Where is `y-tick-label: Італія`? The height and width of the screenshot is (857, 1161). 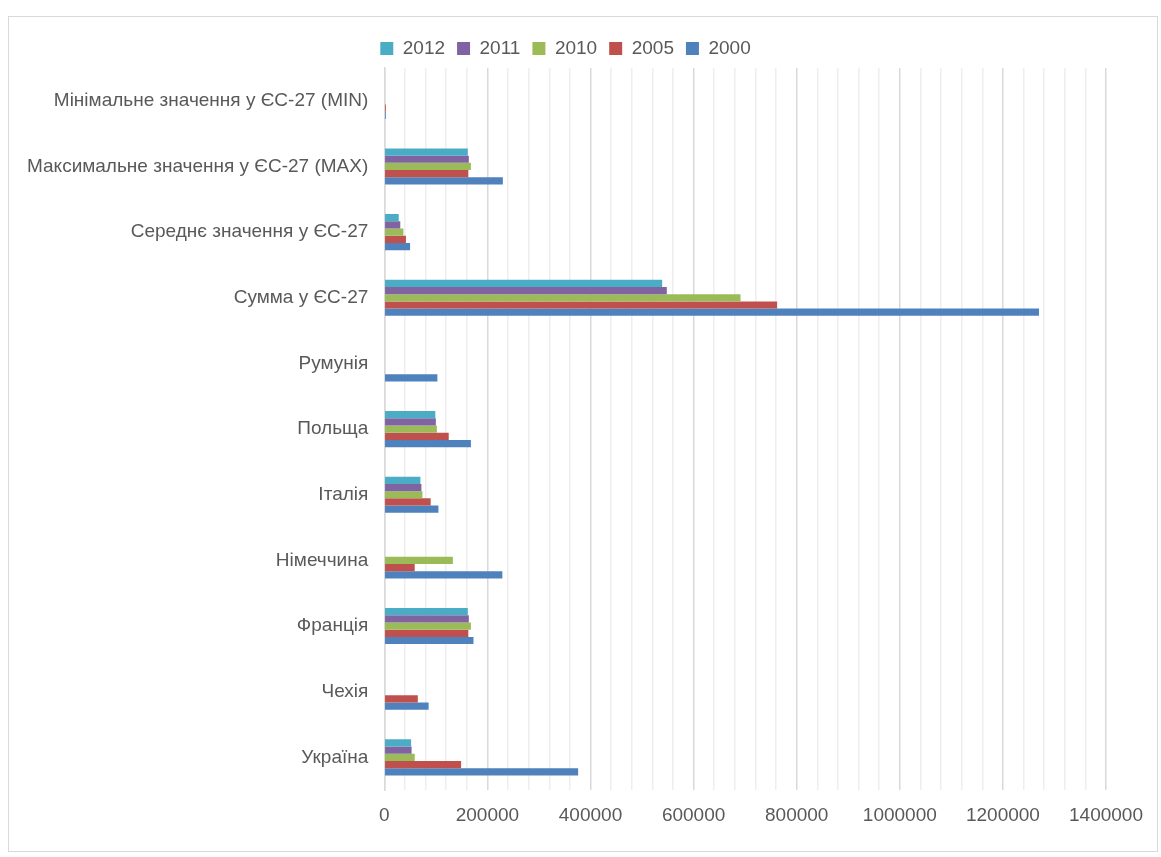
y-tick-label: Італія is located at coordinates (343, 493).